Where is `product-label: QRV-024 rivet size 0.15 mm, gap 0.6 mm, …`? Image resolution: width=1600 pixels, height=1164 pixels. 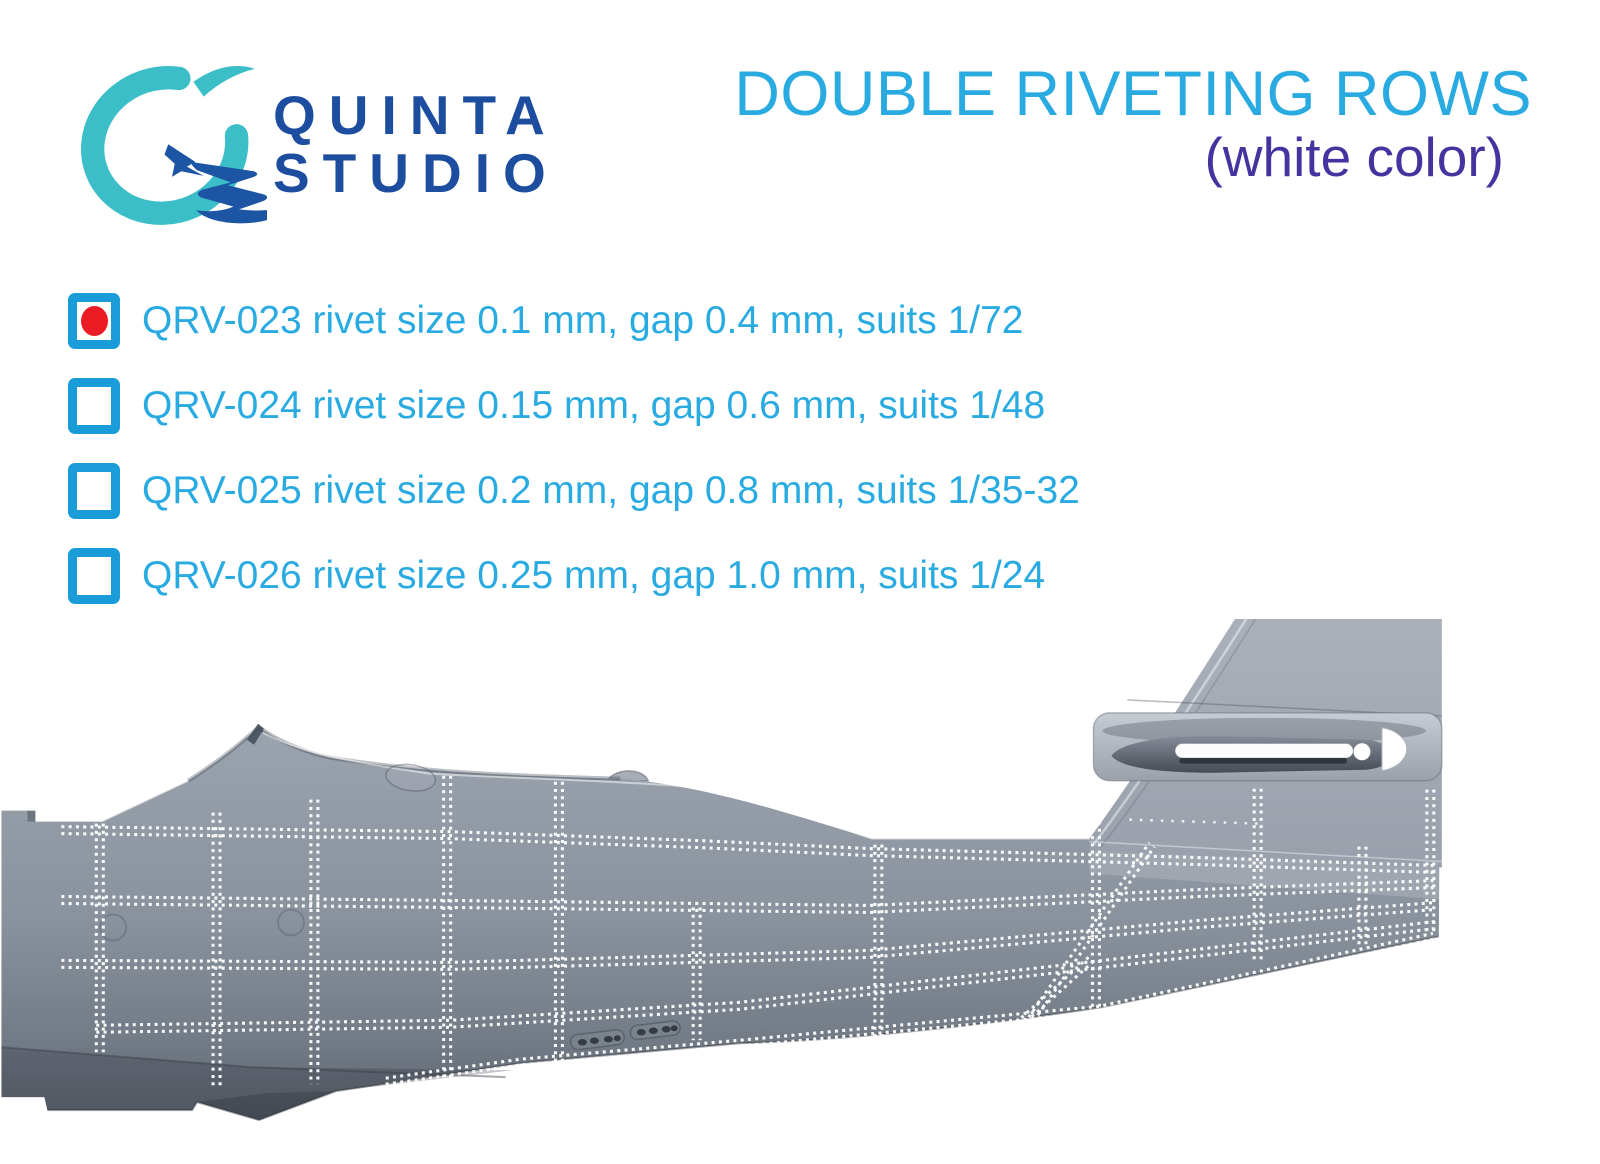
product-label: QRV-024 rivet size 0.15 mm, gap 0.6 mm, … is located at coordinates (594, 405).